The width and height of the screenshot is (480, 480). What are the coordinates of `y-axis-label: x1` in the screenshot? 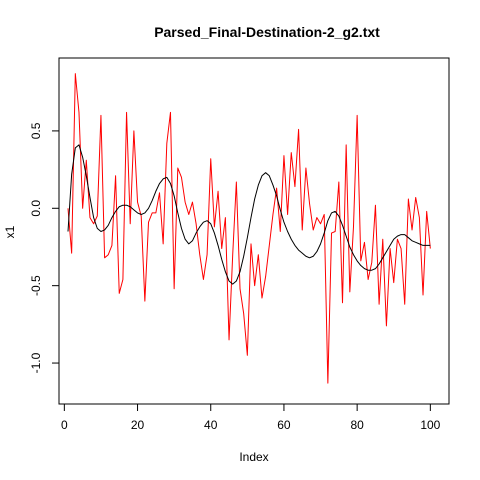 It's located at (10, 231).